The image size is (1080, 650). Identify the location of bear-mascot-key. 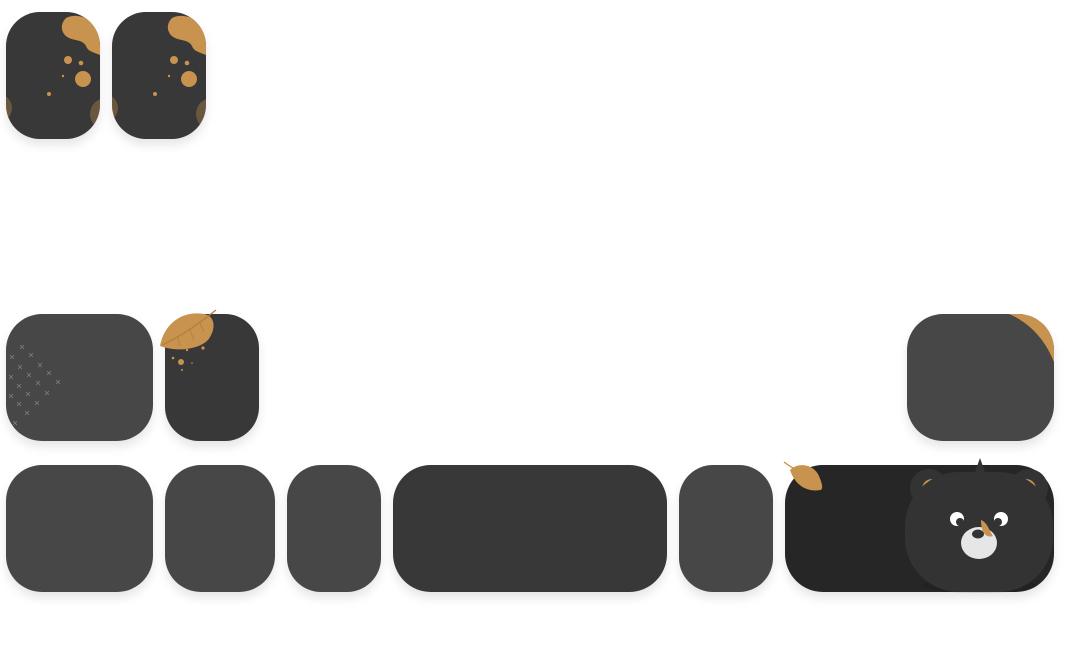
(979, 526).